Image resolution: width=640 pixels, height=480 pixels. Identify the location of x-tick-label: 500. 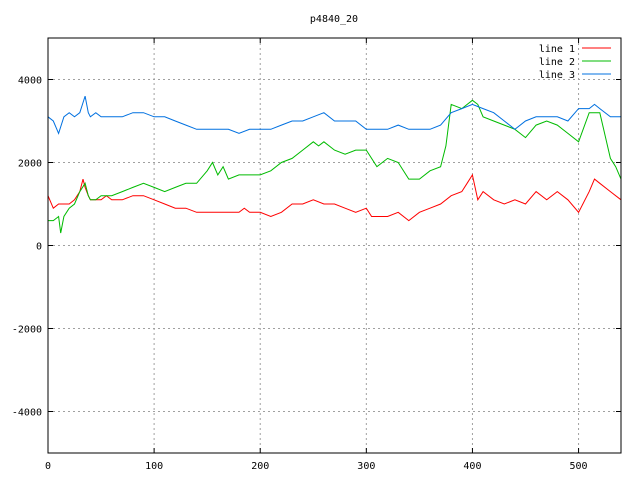
(579, 466).